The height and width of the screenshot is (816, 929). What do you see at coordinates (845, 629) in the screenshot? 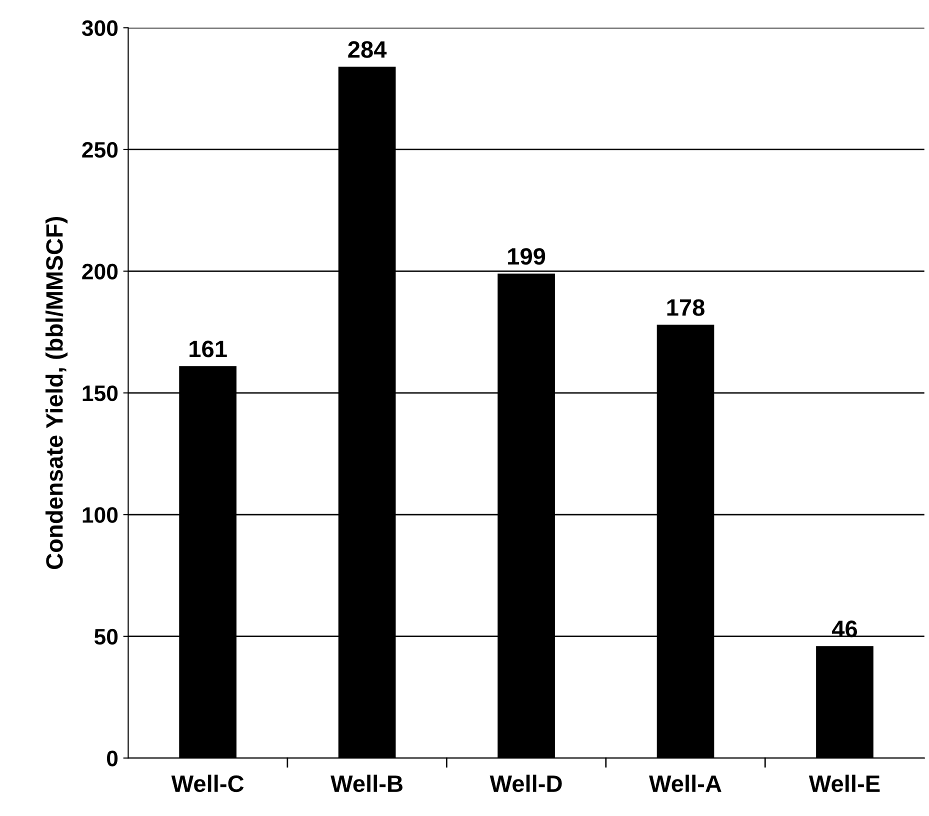
I see `data-label: 46` at bounding box center [845, 629].